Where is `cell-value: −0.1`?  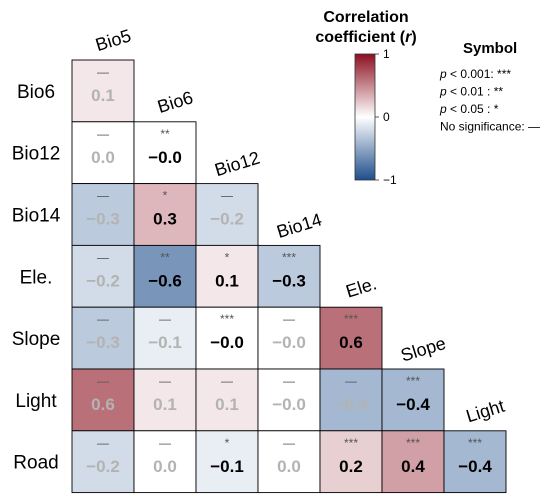 cell-value: −0.1 is located at coordinates (165, 342).